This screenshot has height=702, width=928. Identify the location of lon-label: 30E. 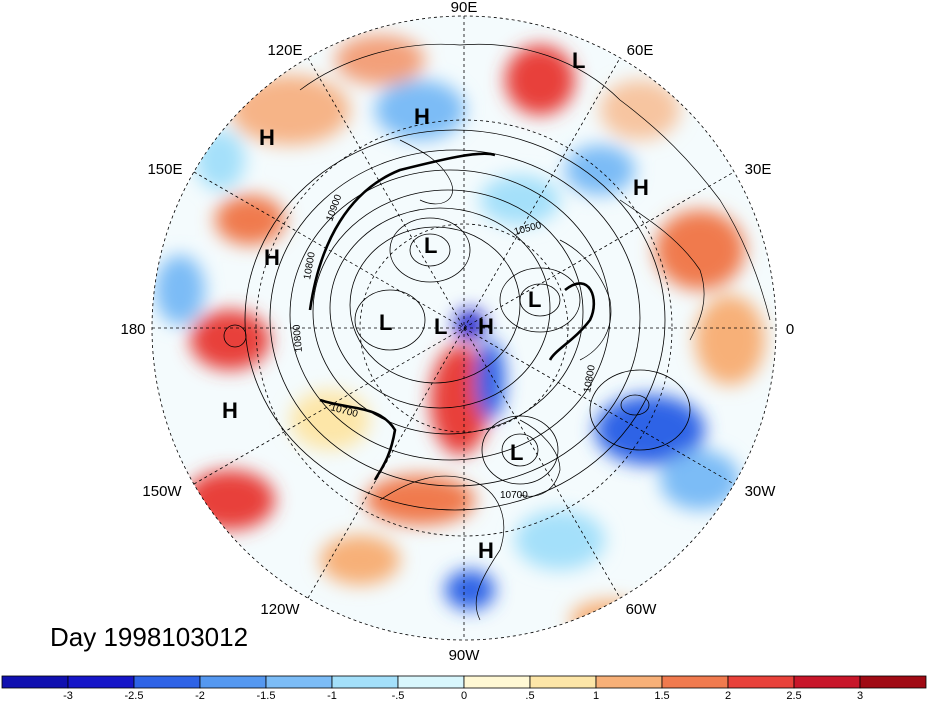
(758, 169).